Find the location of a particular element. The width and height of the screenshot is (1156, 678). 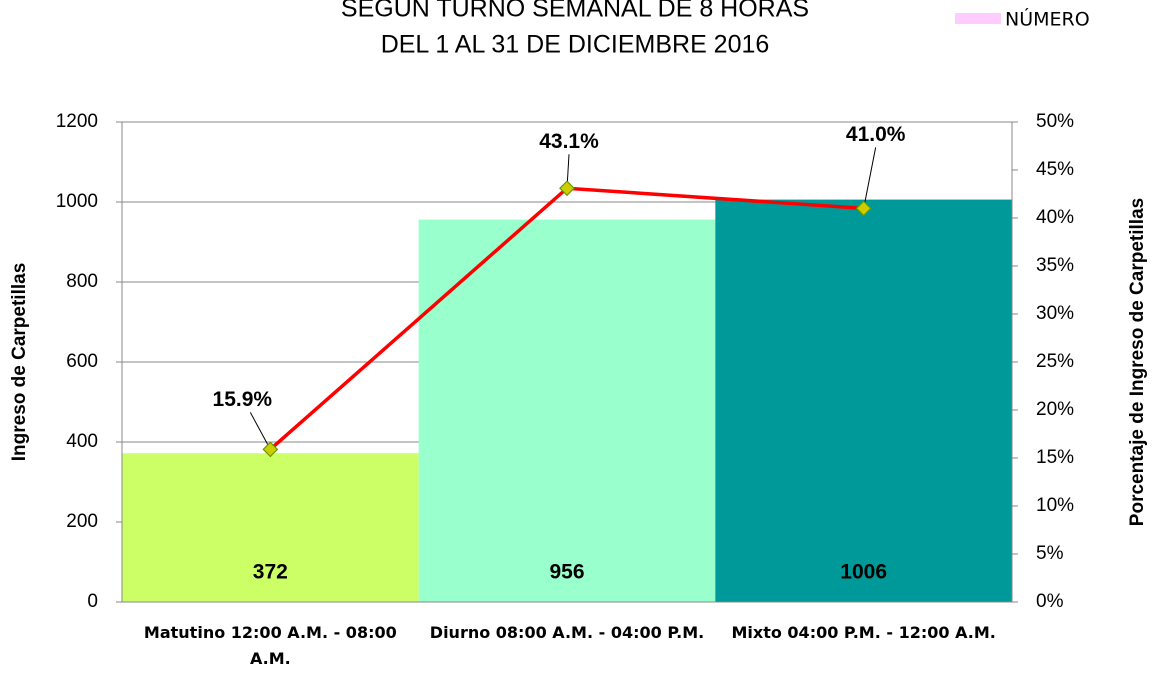

y2-tick-label: 35% is located at coordinates (1055, 265).